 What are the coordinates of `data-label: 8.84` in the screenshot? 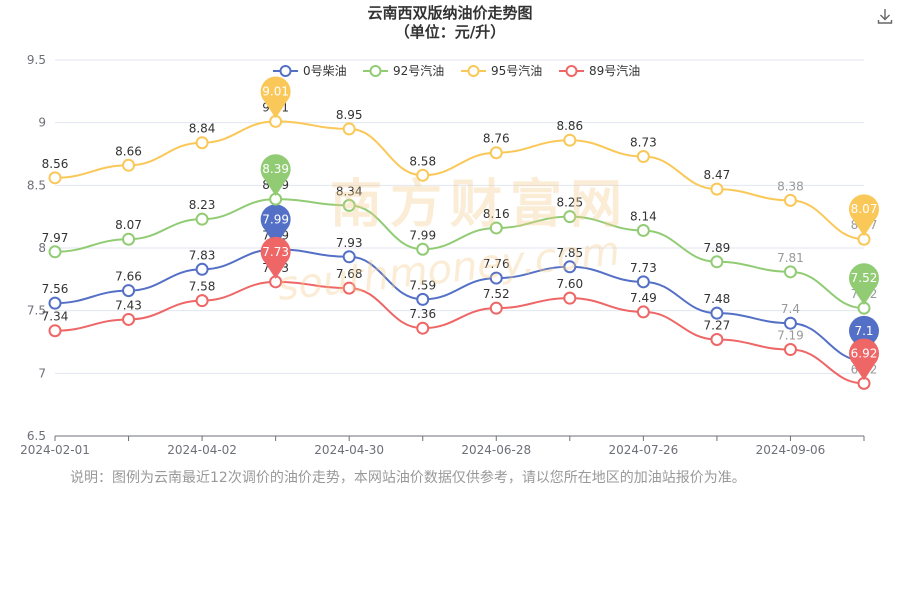 It's located at (202, 129).